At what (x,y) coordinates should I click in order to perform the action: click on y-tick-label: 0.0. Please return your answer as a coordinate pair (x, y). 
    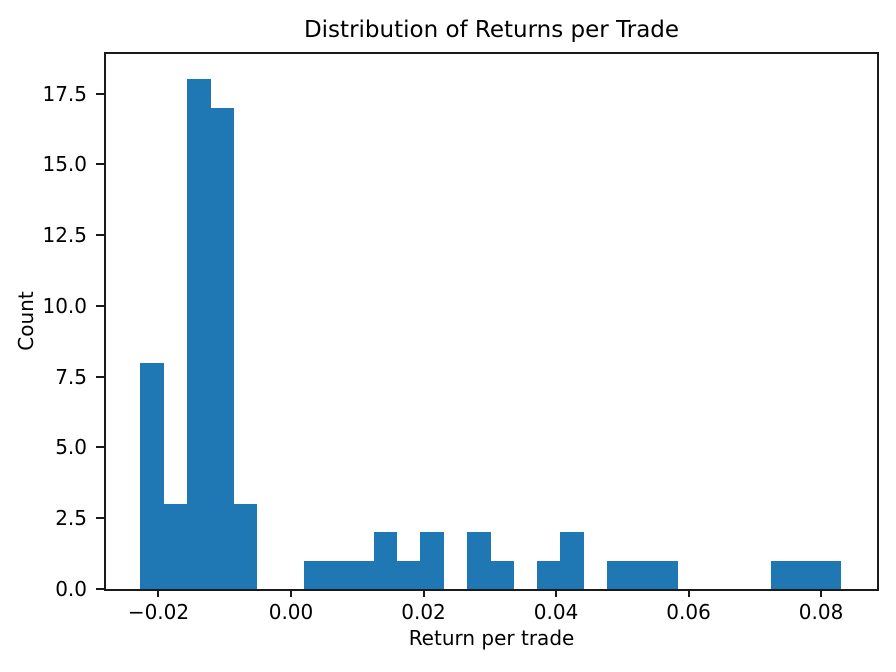
    Looking at the image, I should click on (71, 589).